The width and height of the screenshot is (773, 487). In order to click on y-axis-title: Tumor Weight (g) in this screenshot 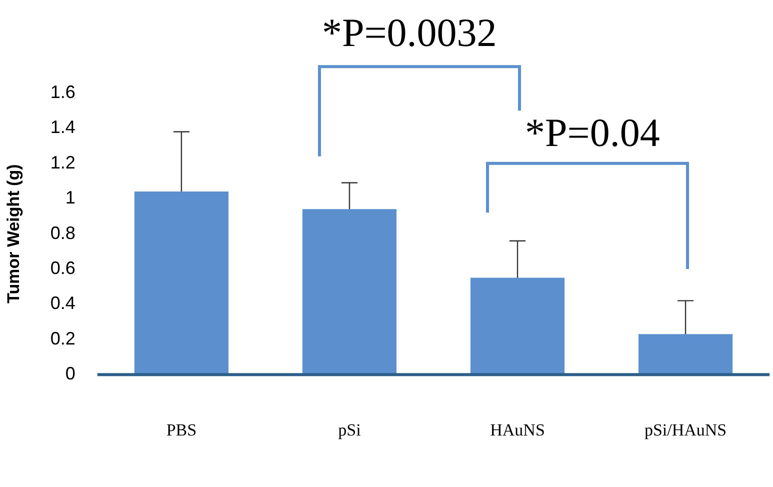, I will do `click(13, 234)`.